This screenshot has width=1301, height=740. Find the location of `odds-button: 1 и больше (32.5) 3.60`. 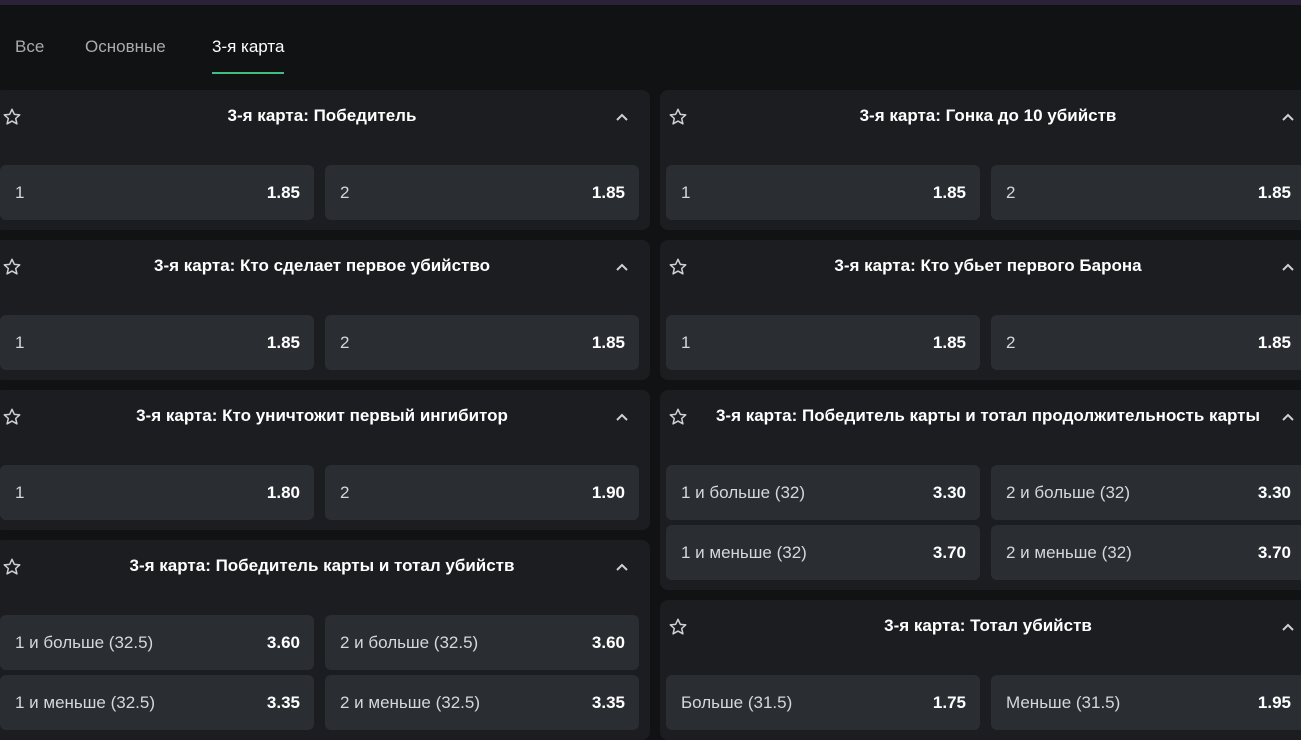

odds-button: 1 и больше (32.5) 3.60 is located at coordinates (157, 642).